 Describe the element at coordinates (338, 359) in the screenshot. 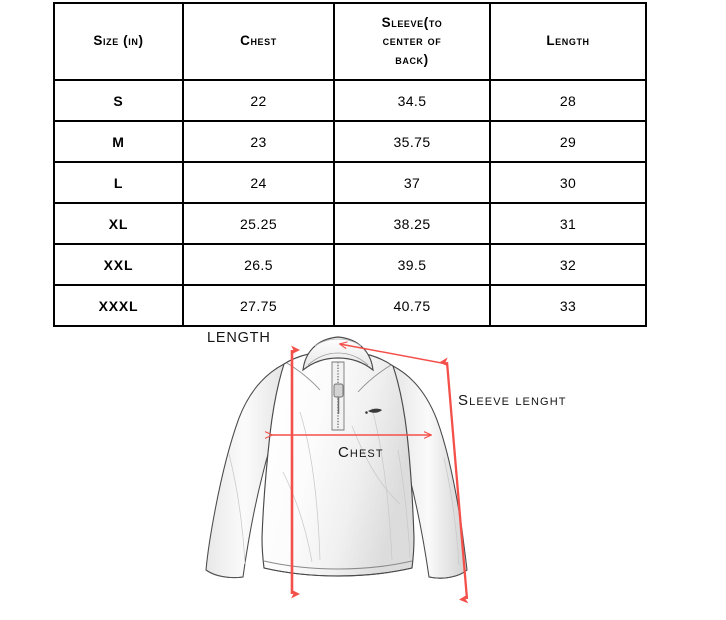

I see `collar-inner-edge` at that location.